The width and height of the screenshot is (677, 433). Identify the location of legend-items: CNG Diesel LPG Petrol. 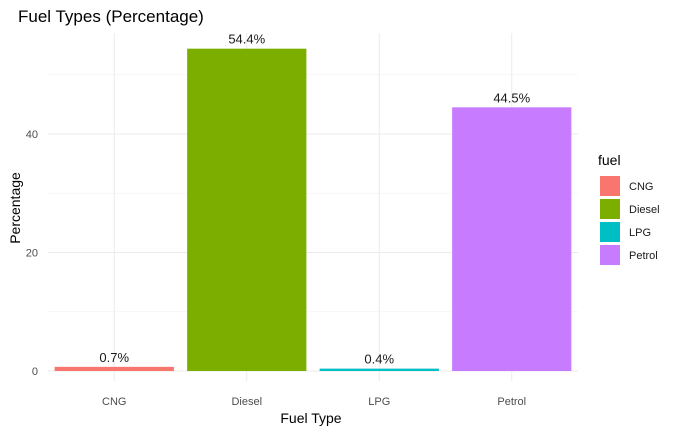
(630, 220).